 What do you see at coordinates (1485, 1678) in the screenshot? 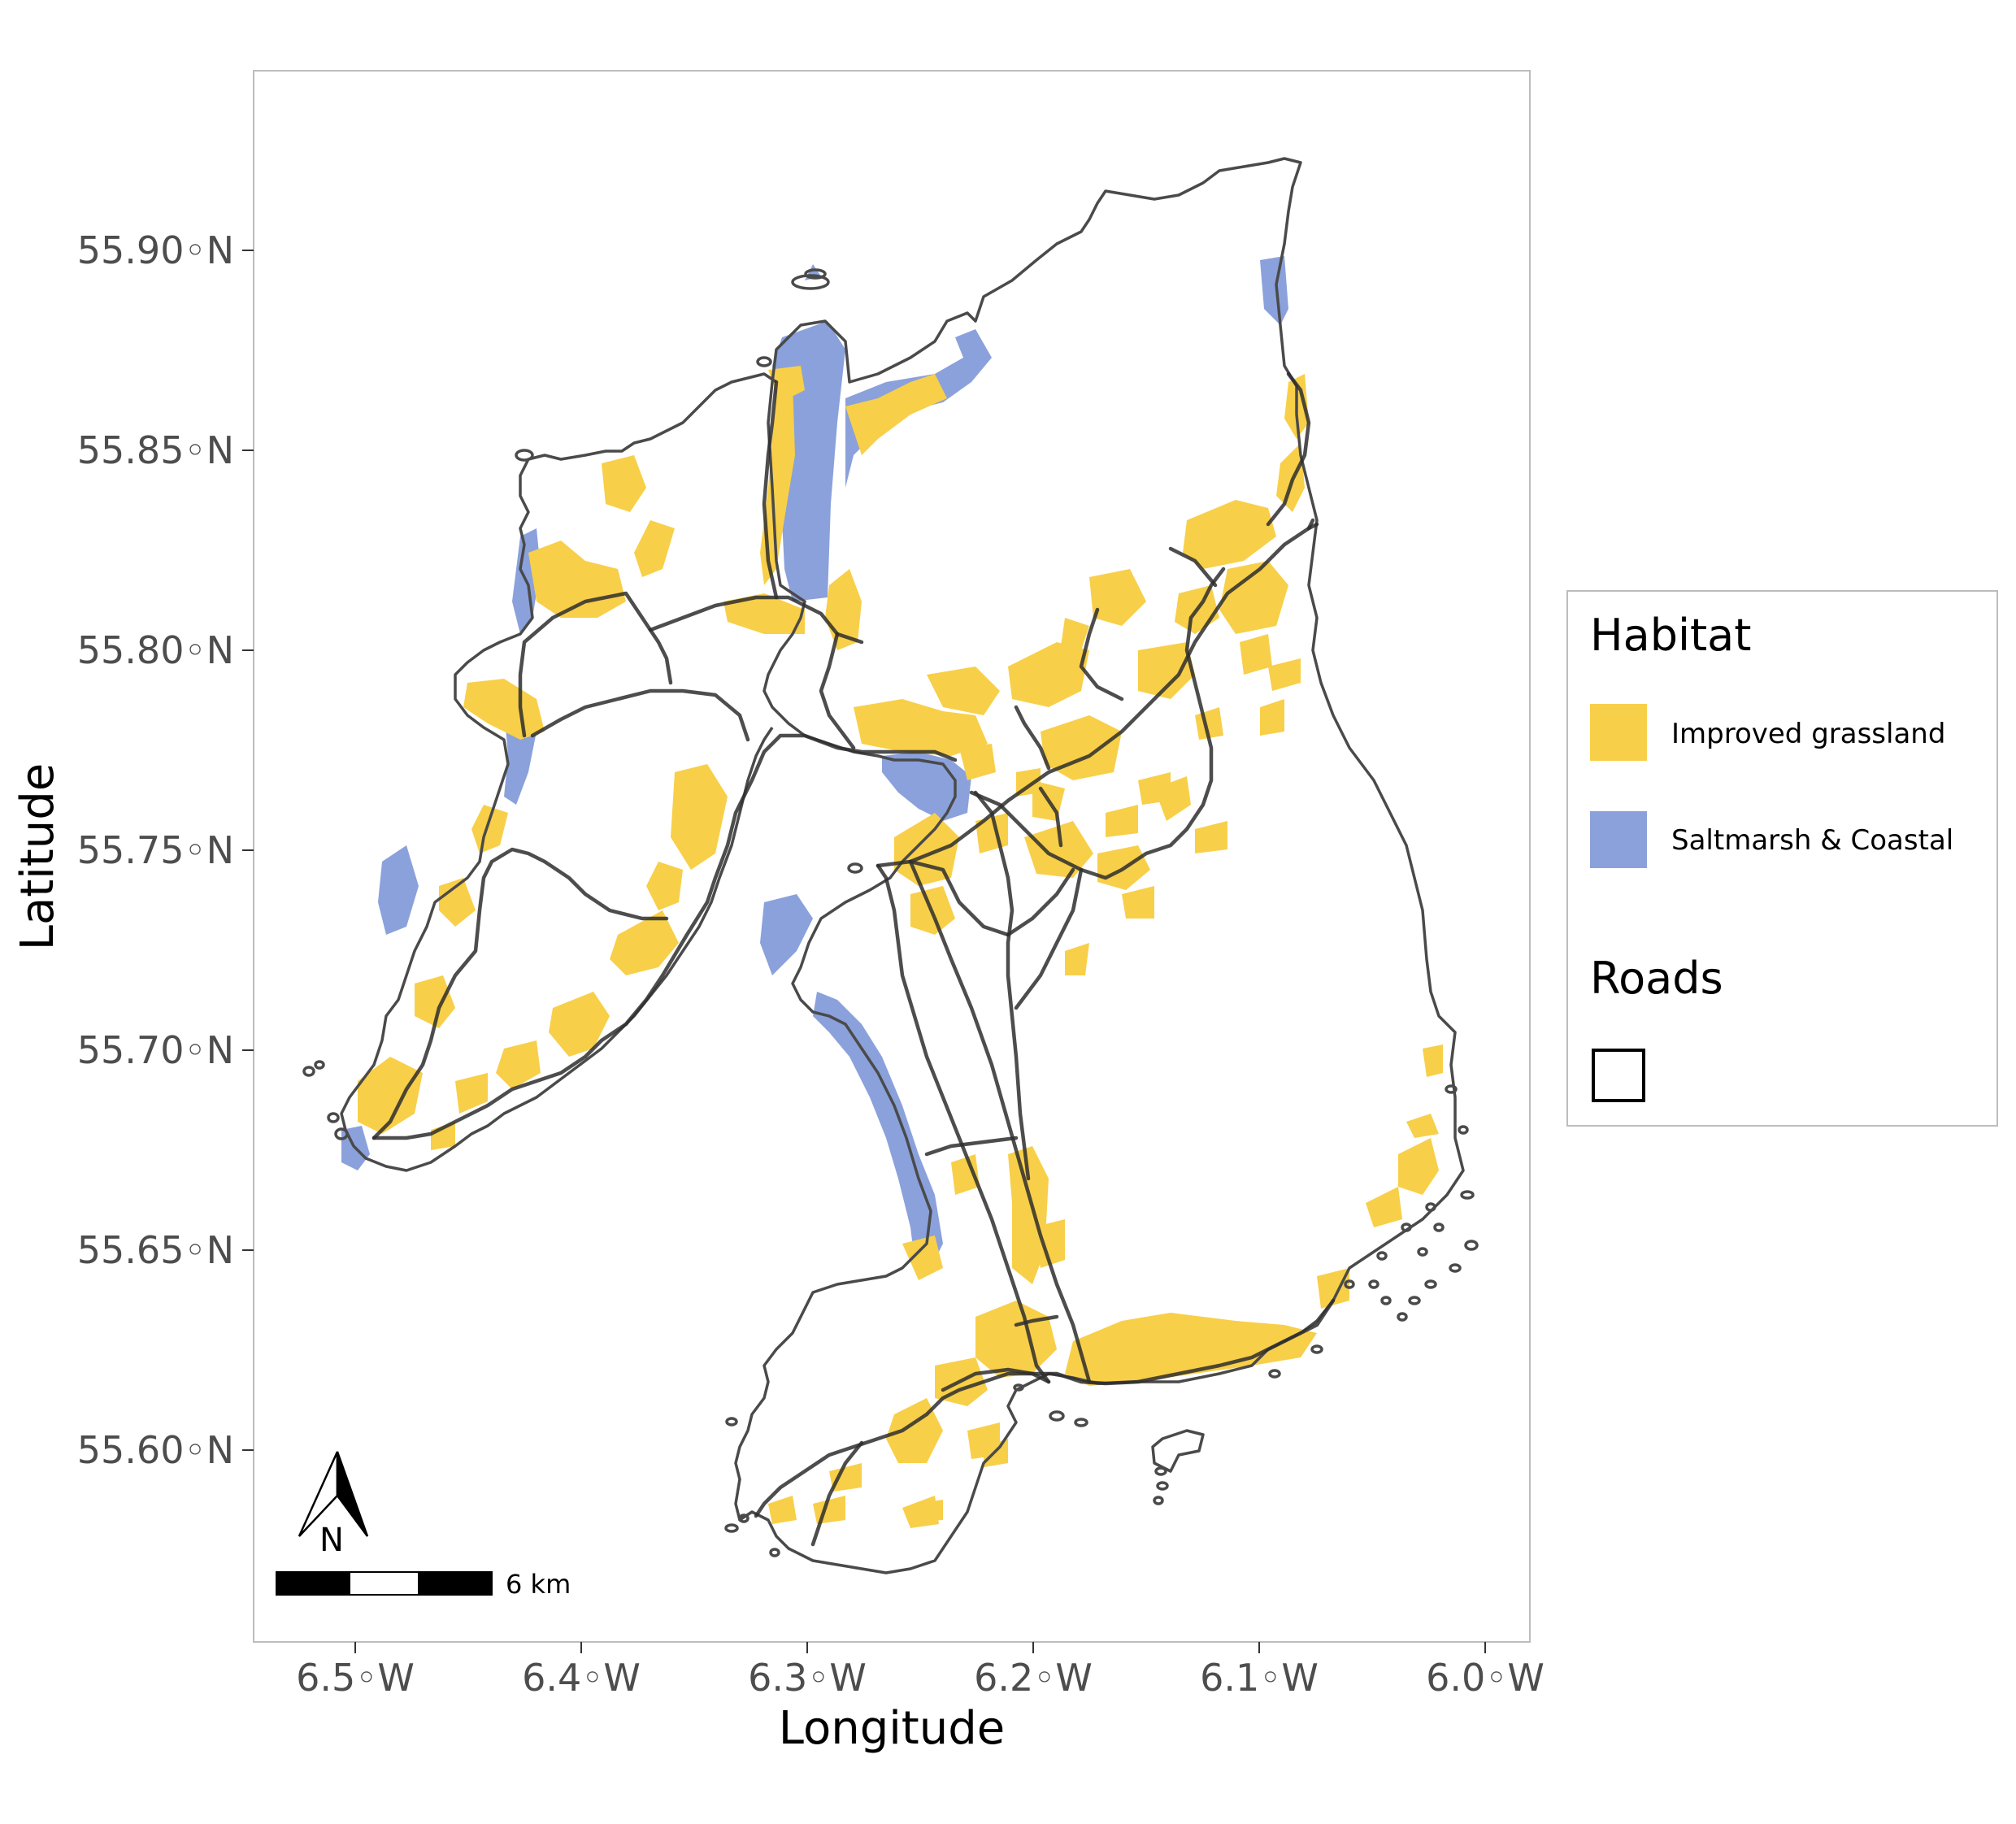
I see `x-tick-label: 6.0◦W` at bounding box center [1485, 1678].